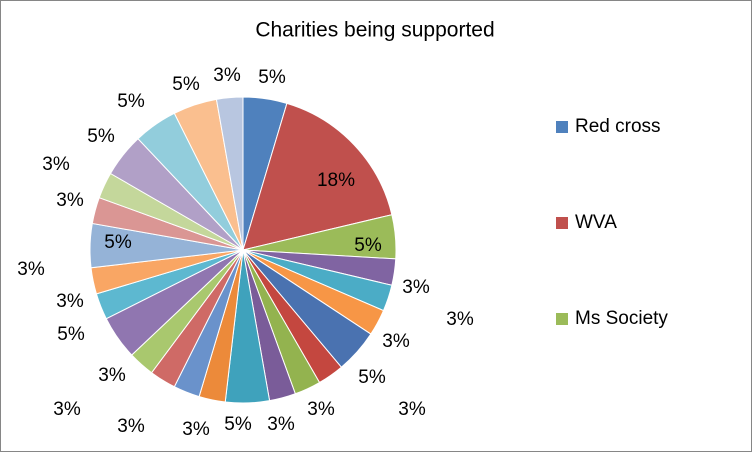 Image resolution: width=752 pixels, height=457 pixels. What do you see at coordinates (336, 180) in the screenshot?
I see `data-label: 18%` at bounding box center [336, 180].